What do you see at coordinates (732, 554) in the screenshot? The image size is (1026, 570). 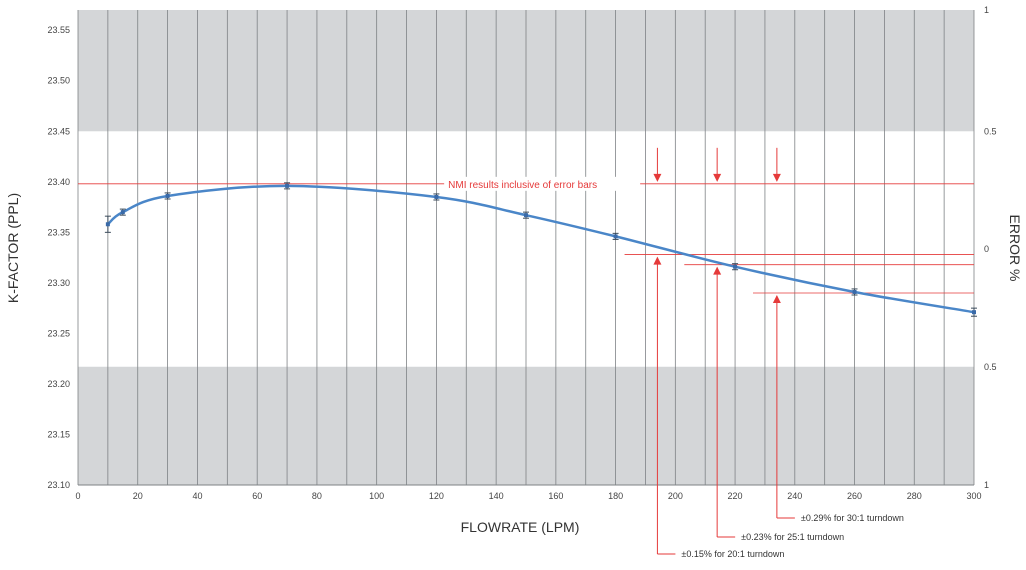 I see `turndown-label: ±0.15% for 20:1 turndown` at bounding box center [732, 554].